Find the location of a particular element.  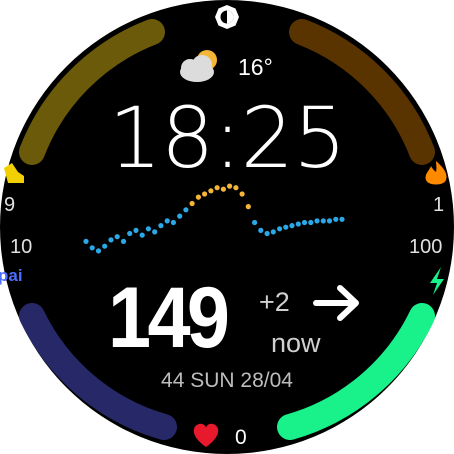

steps-value: 9 is located at coordinates (10, 205).